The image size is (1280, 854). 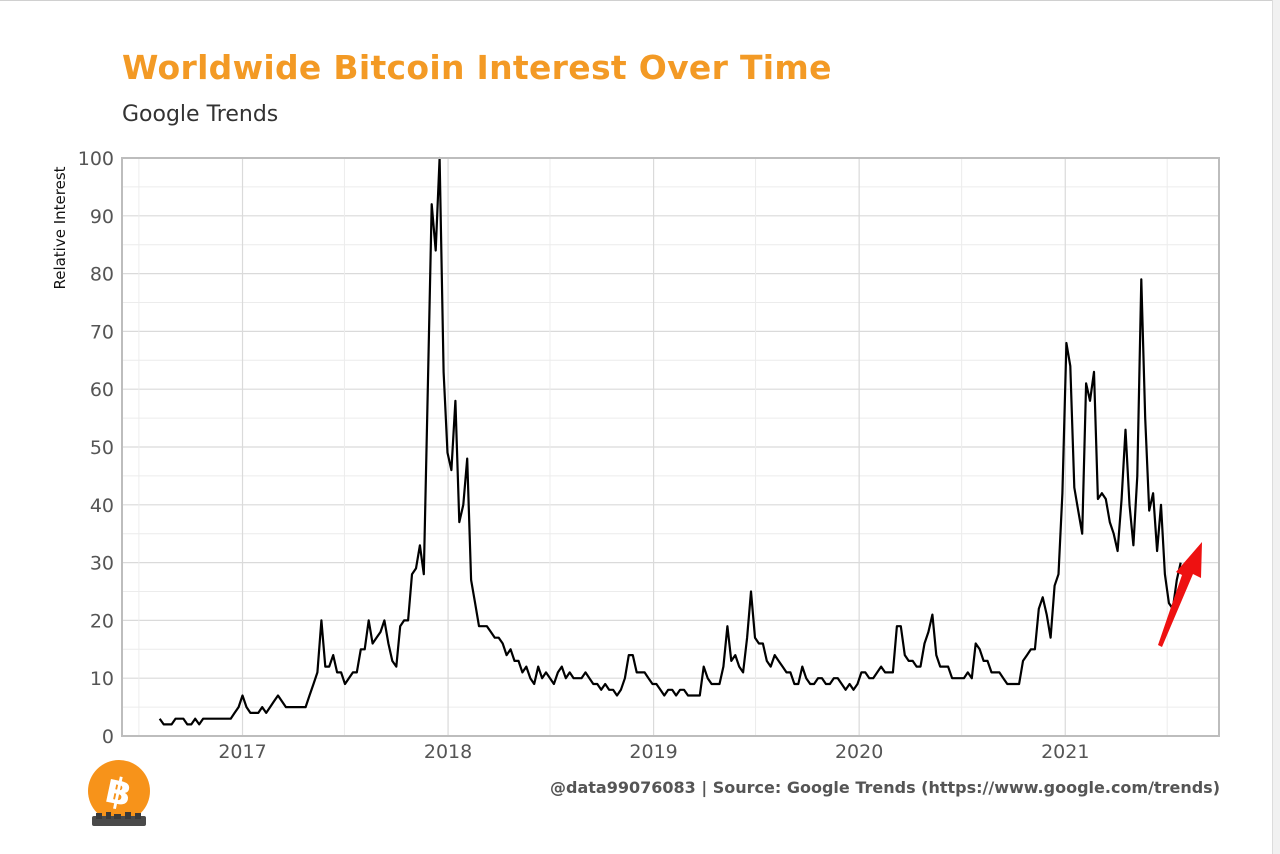 I want to click on x-tick-label: 2020, so click(x=859, y=752).